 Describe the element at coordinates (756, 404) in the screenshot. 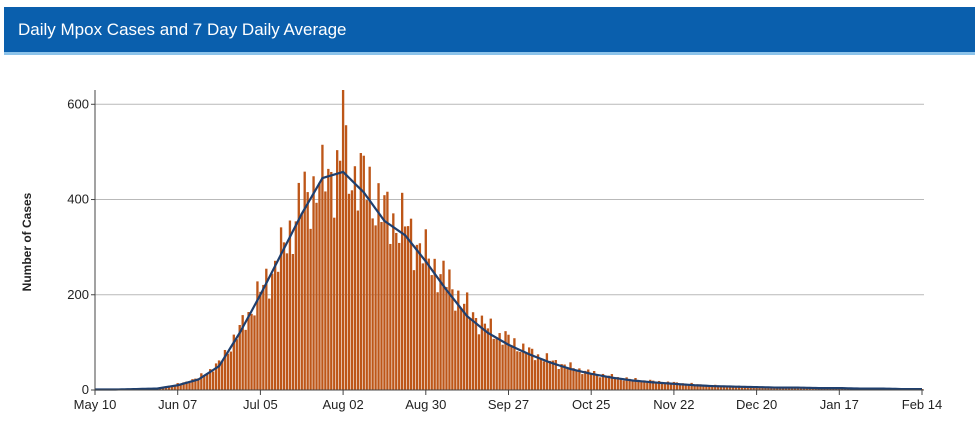

I see `x-tick-label: Dec 20` at that location.